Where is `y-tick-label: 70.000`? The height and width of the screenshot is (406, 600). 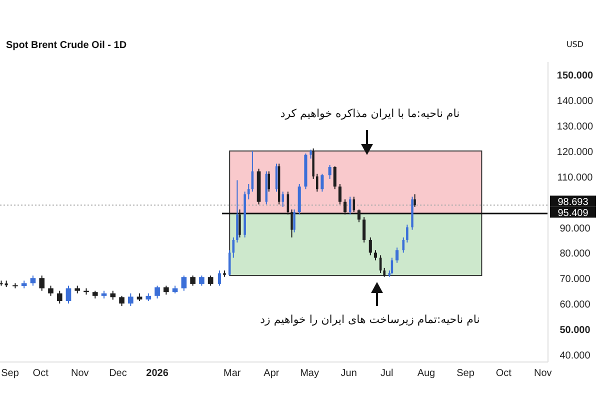
y-tick-label: 70.000 is located at coordinates (575, 280).